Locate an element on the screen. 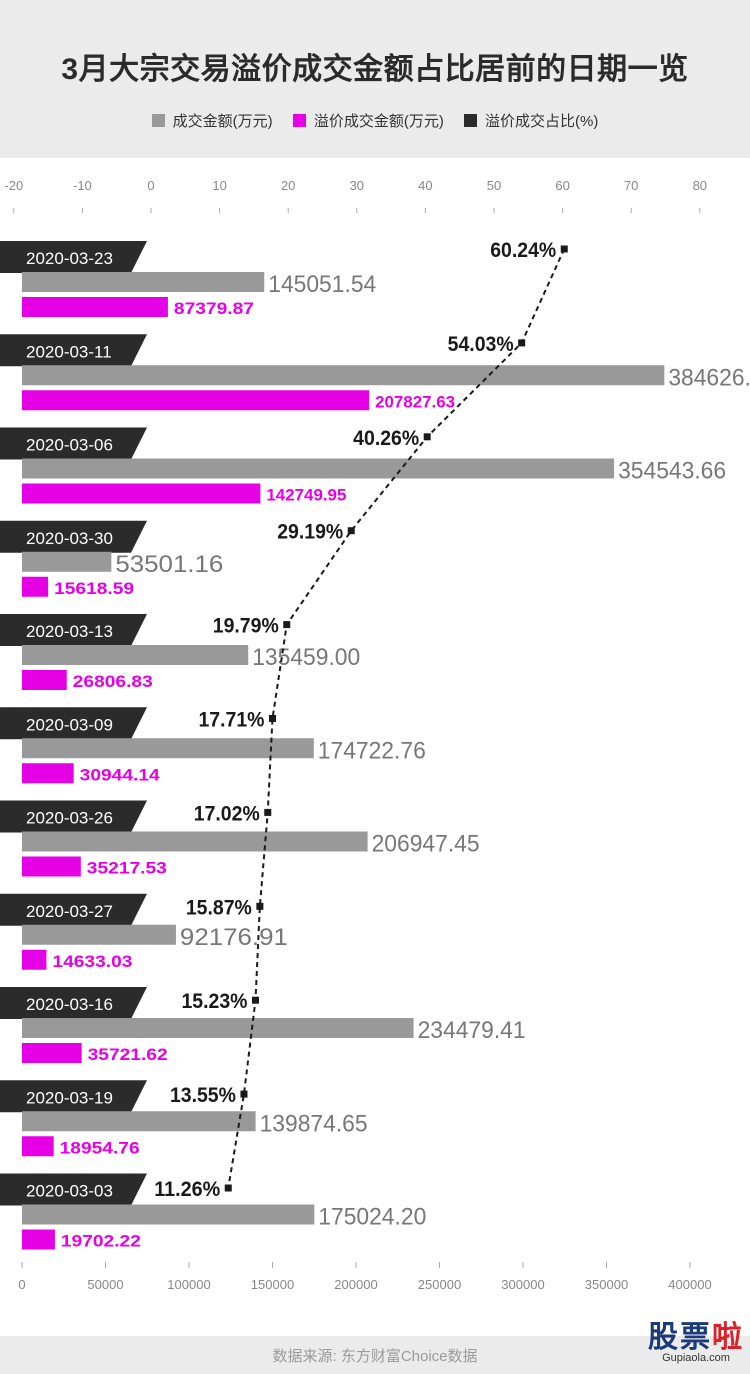 The width and height of the screenshot is (750, 1374). legend-item-total: 成交金额(万元) is located at coordinates (212, 120).